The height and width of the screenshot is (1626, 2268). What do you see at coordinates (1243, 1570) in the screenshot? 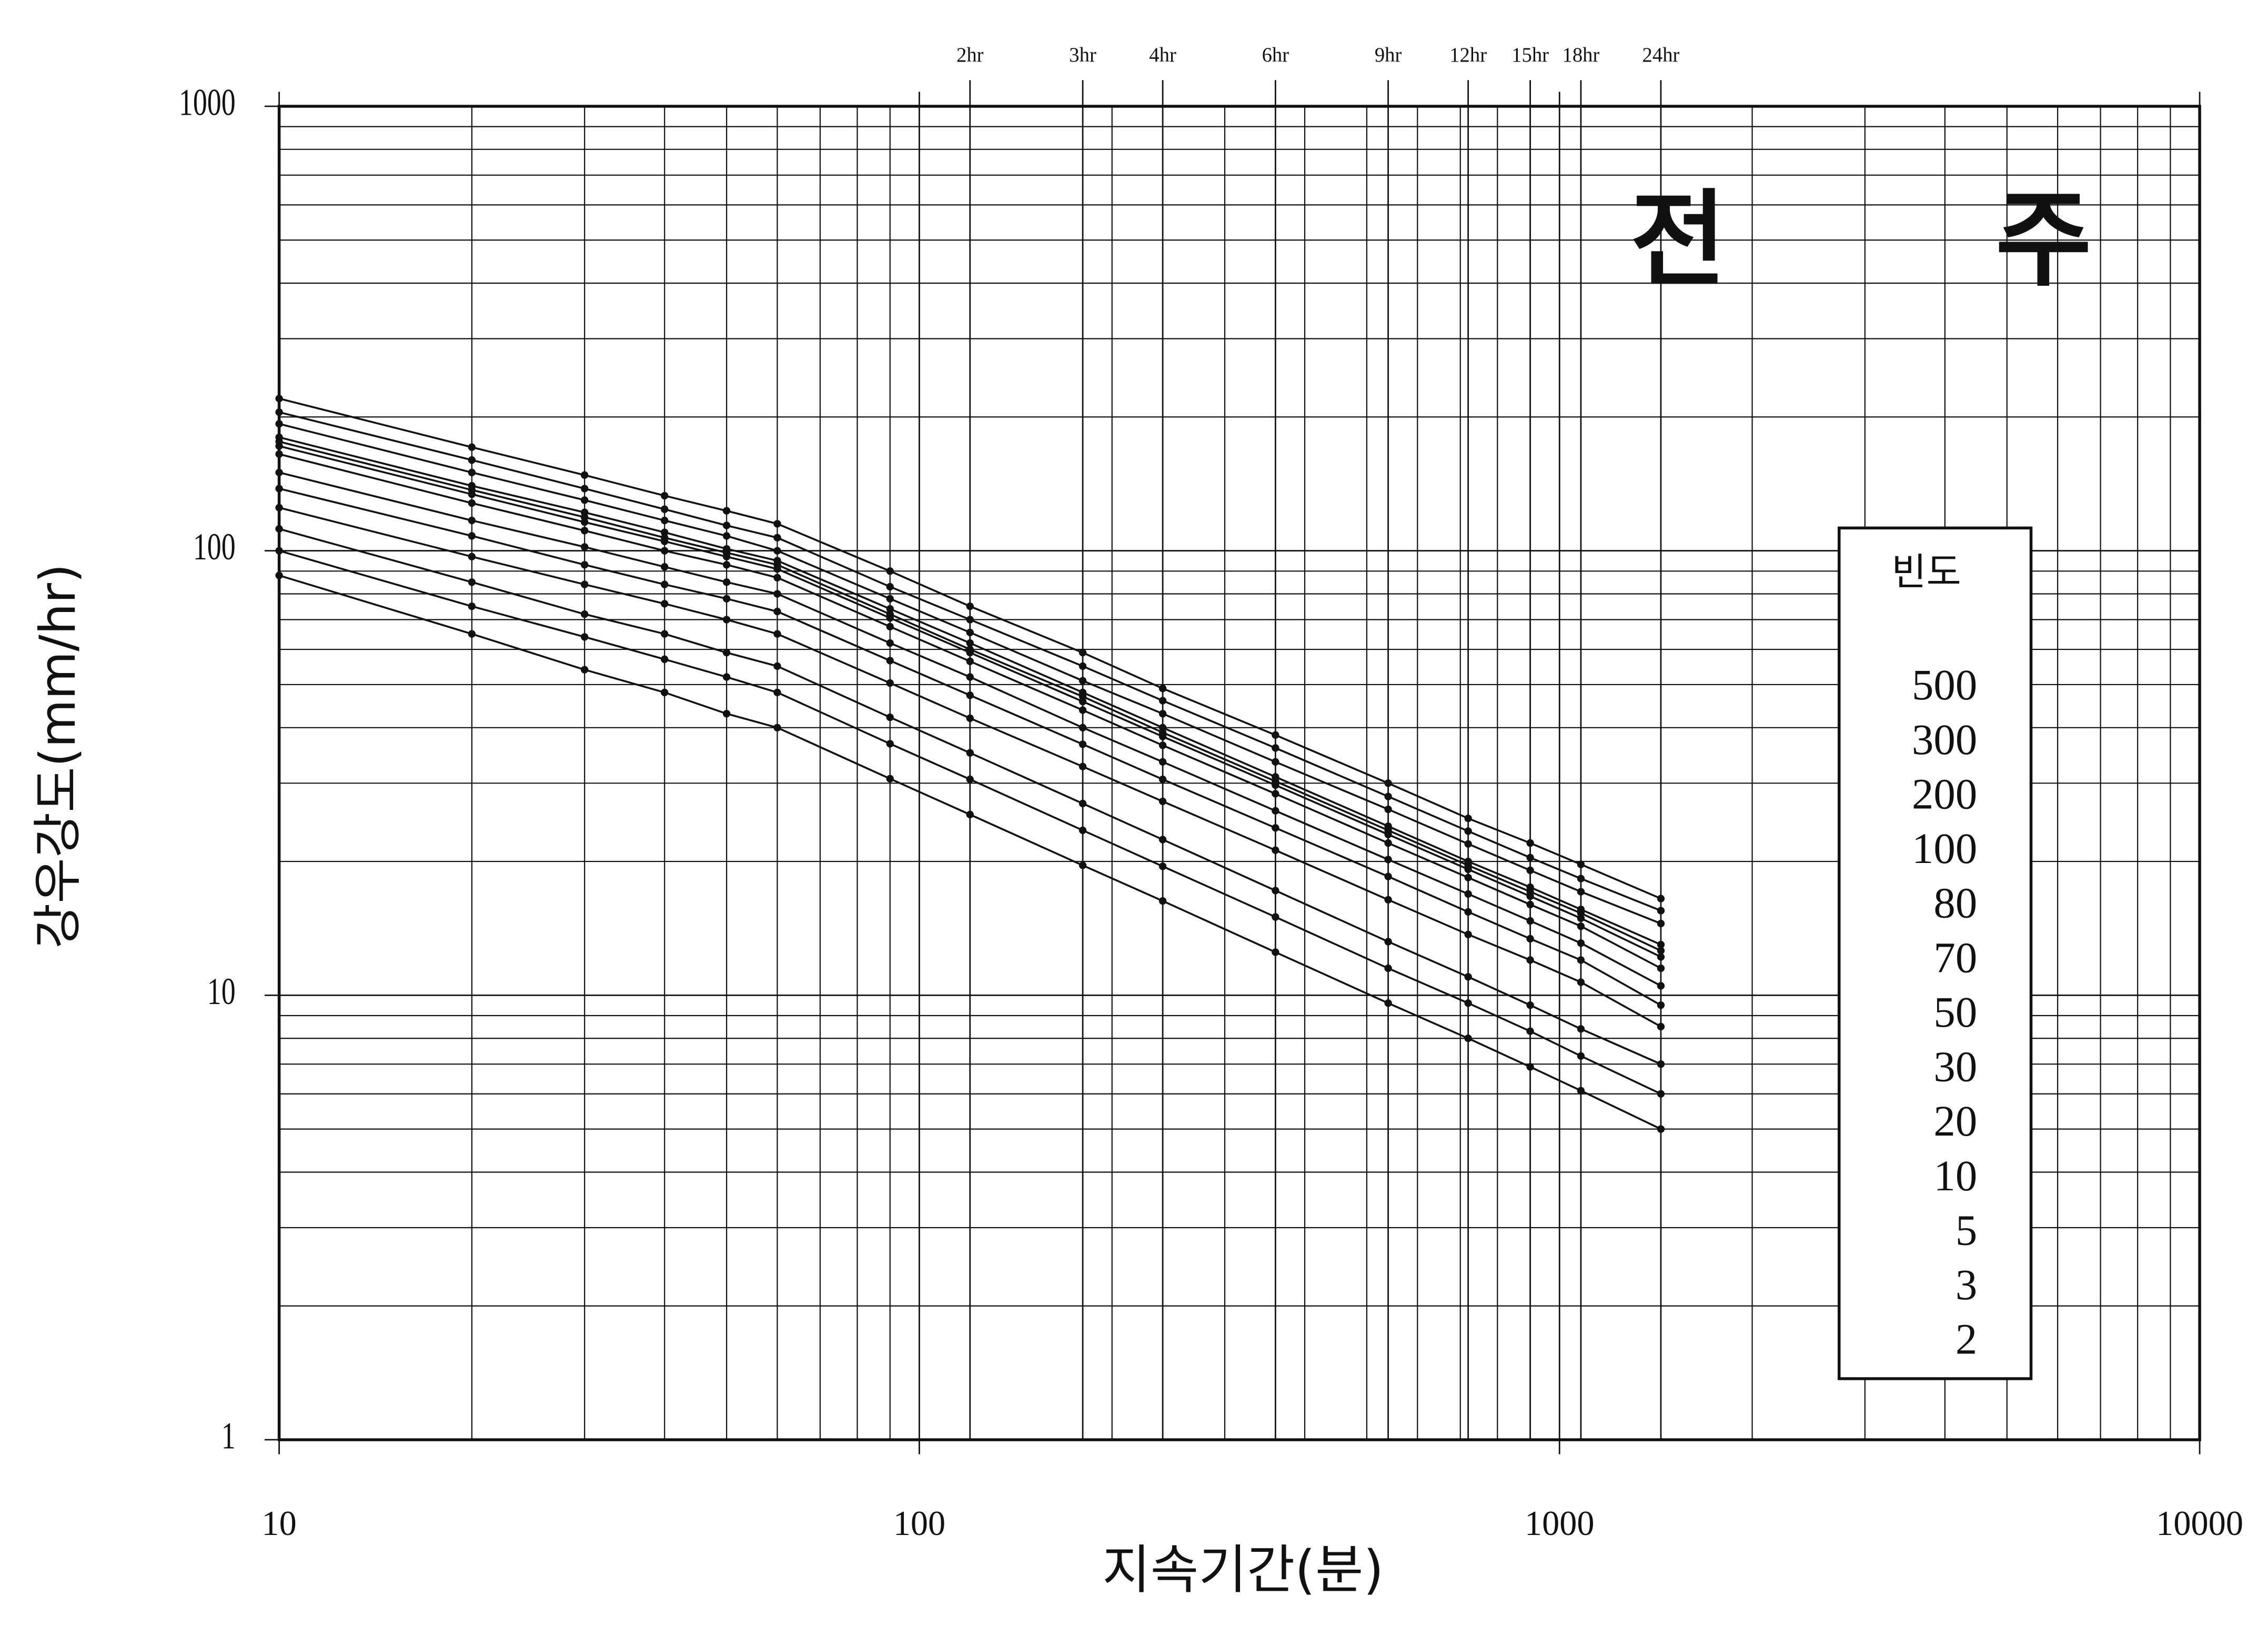
I see `x-axis-label: 지속기간(분)` at bounding box center [1243, 1570].